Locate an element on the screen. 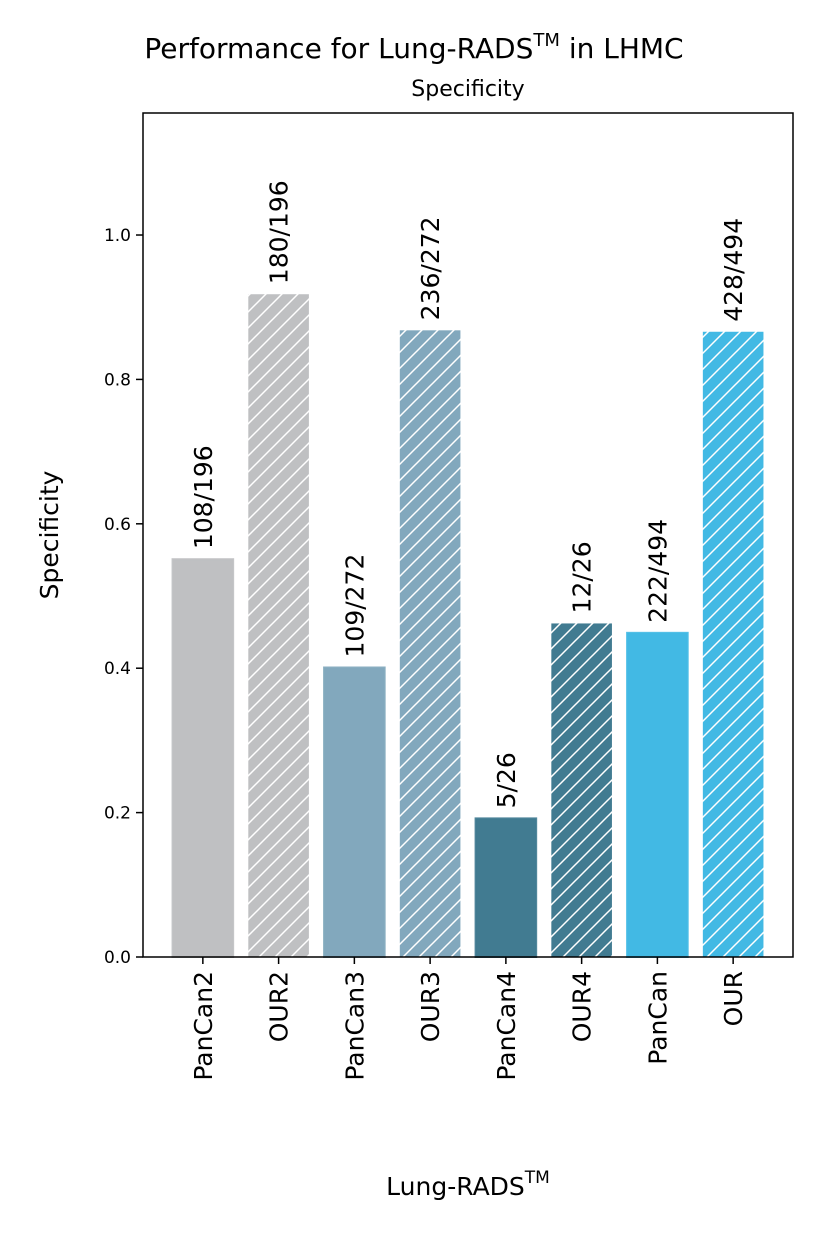 The height and width of the screenshot is (1248, 829). chart-title: Performance for Lung-RADSTM in LHMC is located at coordinates (413, 47).